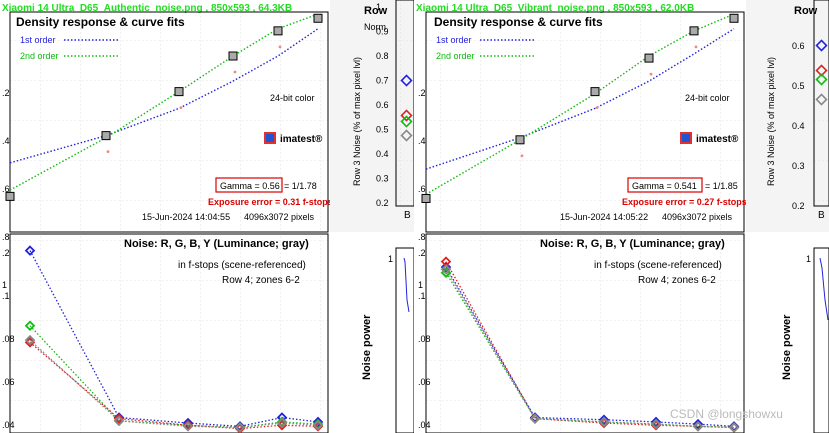 The width and height of the screenshot is (829, 433). I want to click on timestamp: 15-Jun-2024 14:05:22, so click(604, 217).